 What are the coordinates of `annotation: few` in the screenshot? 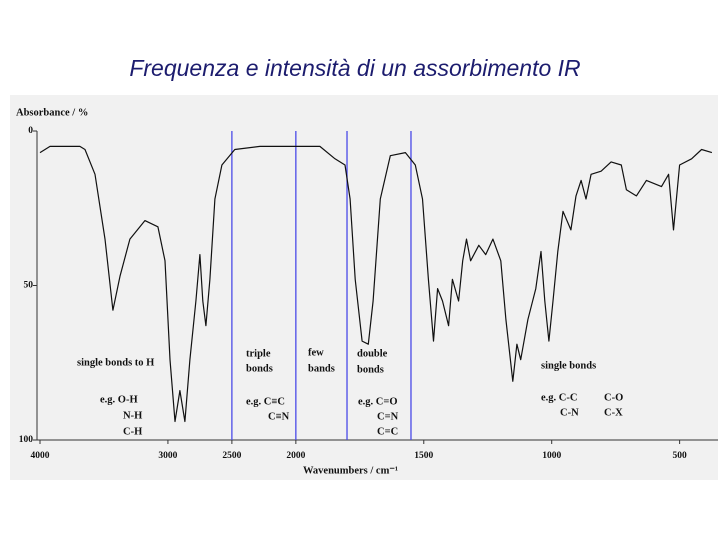 It's located at (316, 352).